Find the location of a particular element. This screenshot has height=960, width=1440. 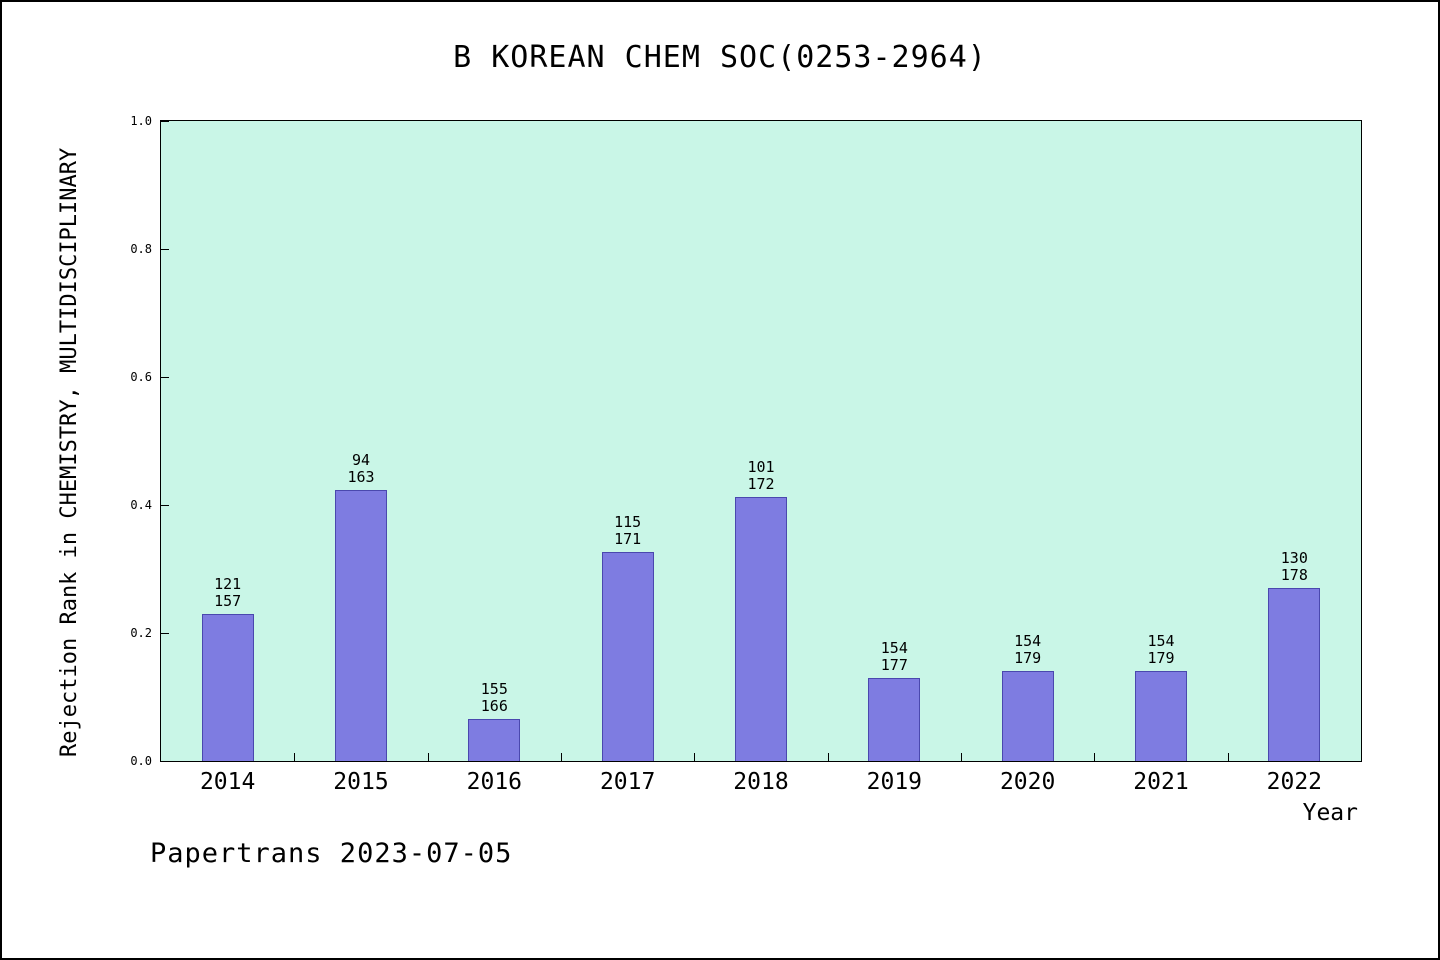

bar-value-label: 130 178 is located at coordinates (1294, 567).